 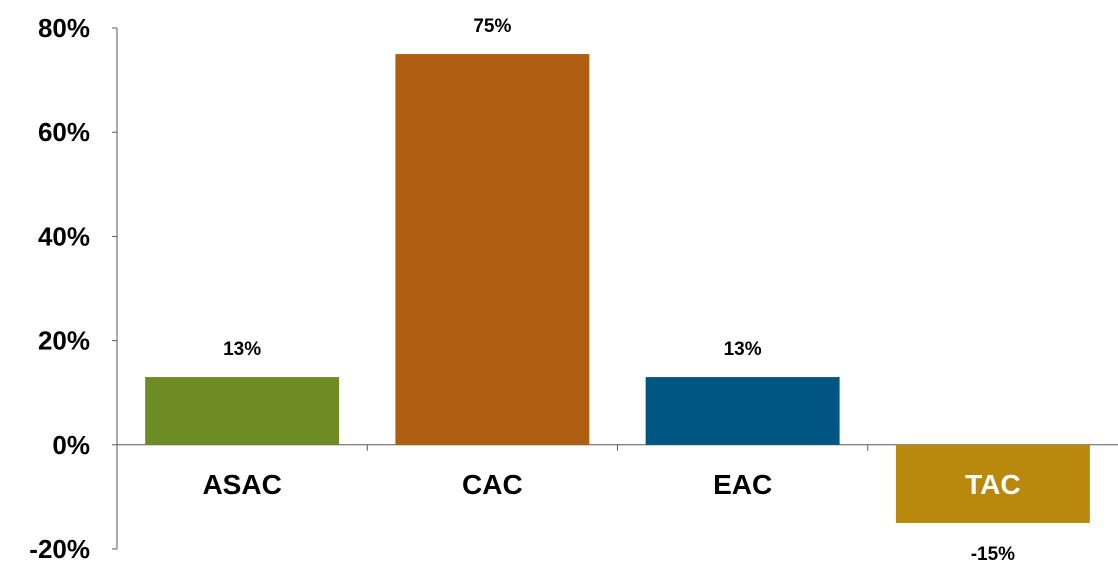 I want to click on data-label: -15%, so click(x=993, y=553).